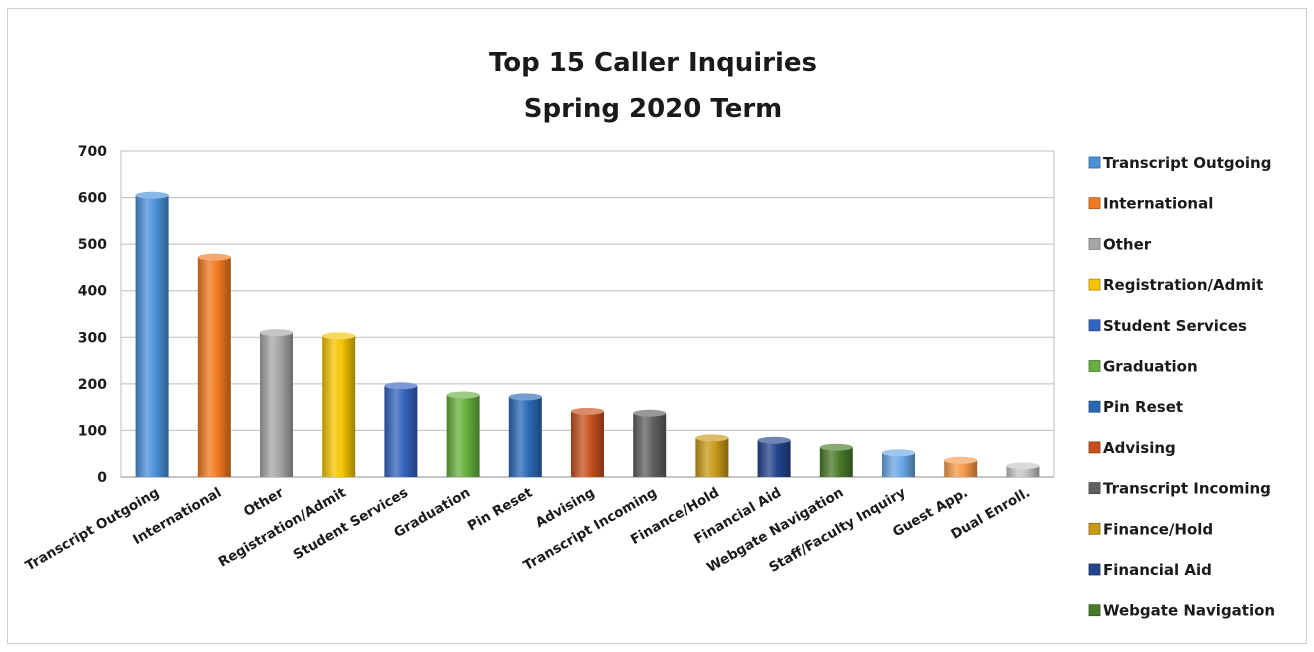 This screenshot has height=652, width=1314. I want to click on legend-label: Graduation, so click(1150, 367).